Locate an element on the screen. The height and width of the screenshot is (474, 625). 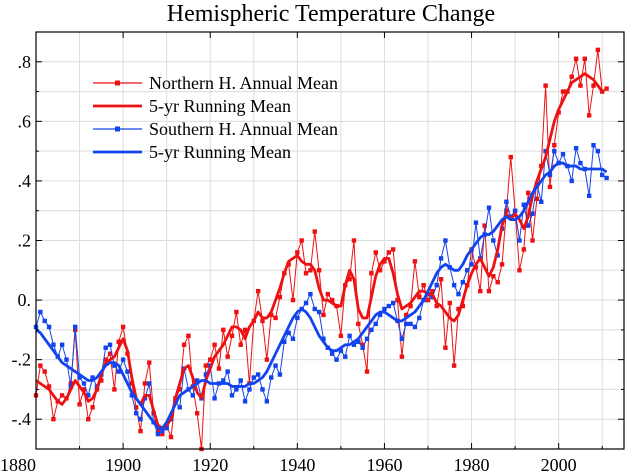
y-tick-label: .8 is located at coordinates (25, 62).